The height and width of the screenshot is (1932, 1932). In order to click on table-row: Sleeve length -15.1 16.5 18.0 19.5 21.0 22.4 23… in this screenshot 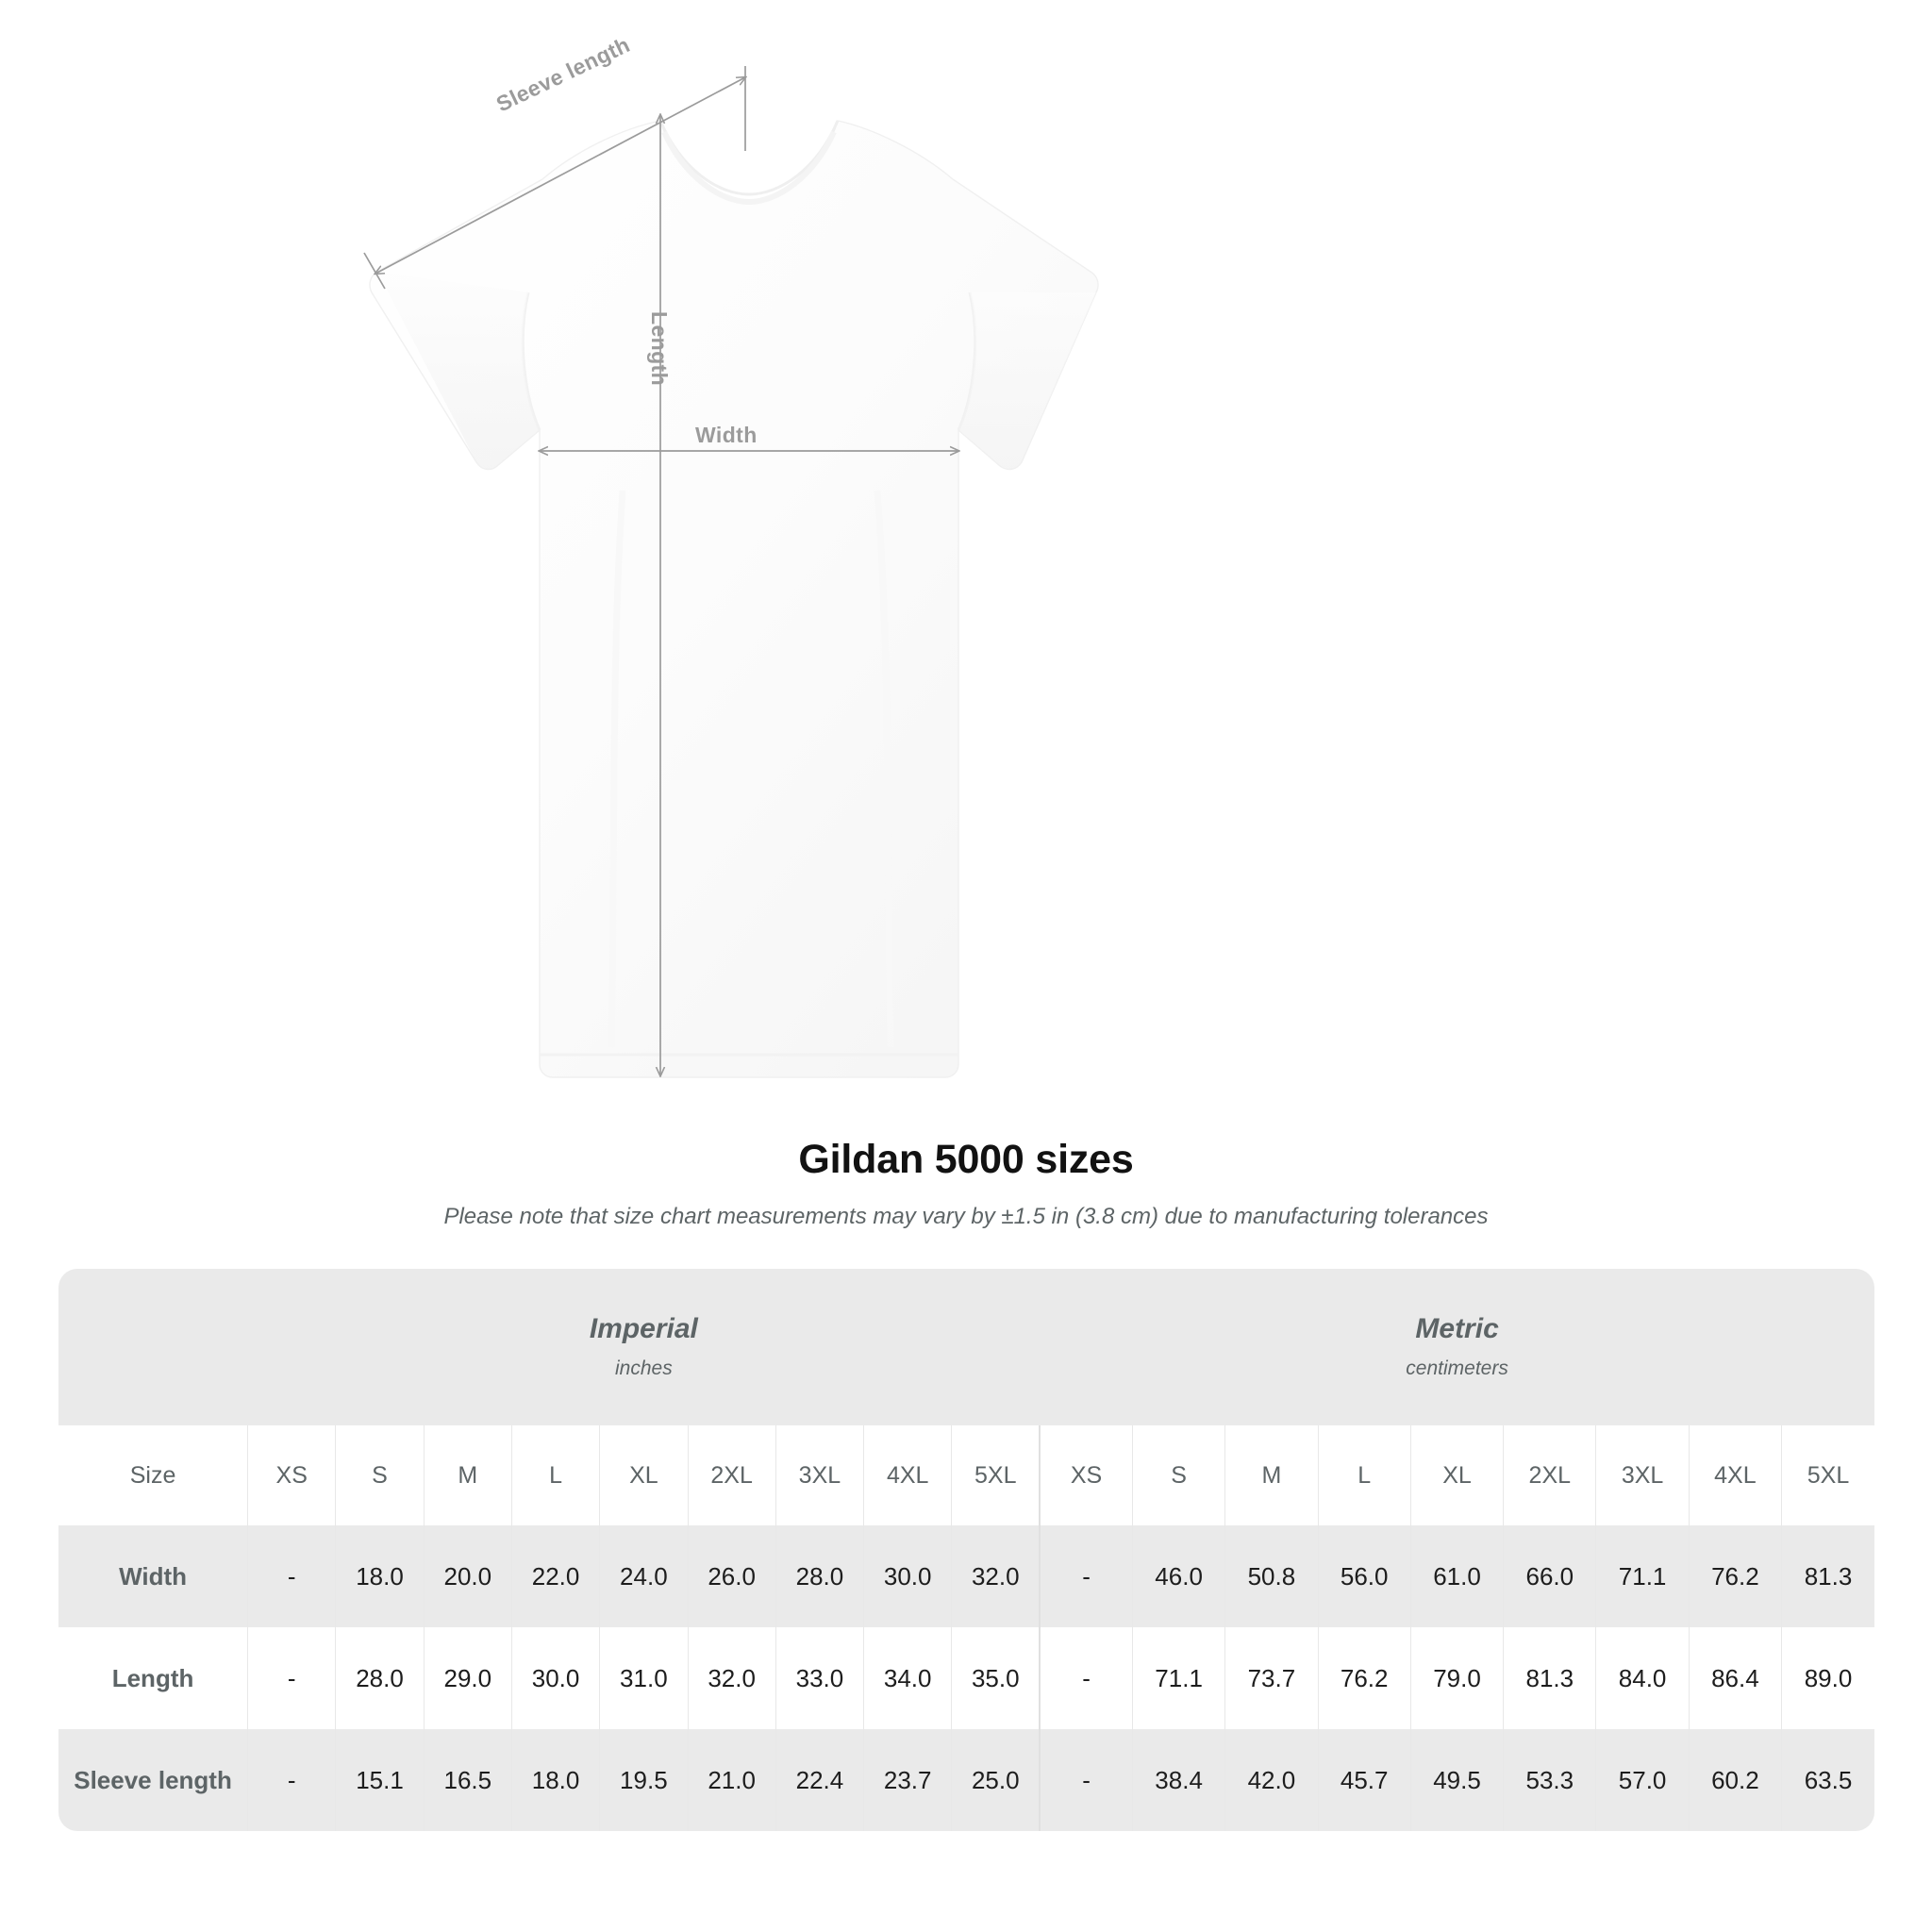, I will do `click(966, 1780)`.